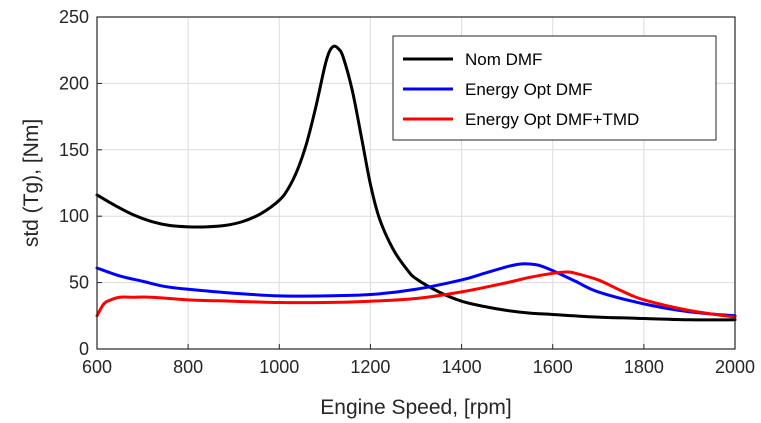 This screenshot has width=761, height=423. Describe the element at coordinates (80, 183) in the screenshot. I see `y-axis-ticks: 0 50 100 150 200 250` at that location.